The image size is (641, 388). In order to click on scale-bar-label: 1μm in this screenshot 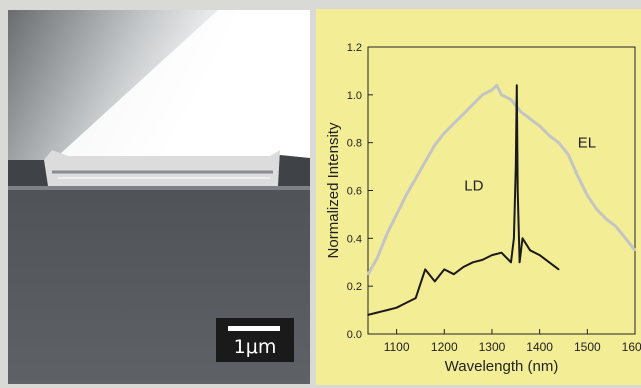, I will do `click(255, 347)`.